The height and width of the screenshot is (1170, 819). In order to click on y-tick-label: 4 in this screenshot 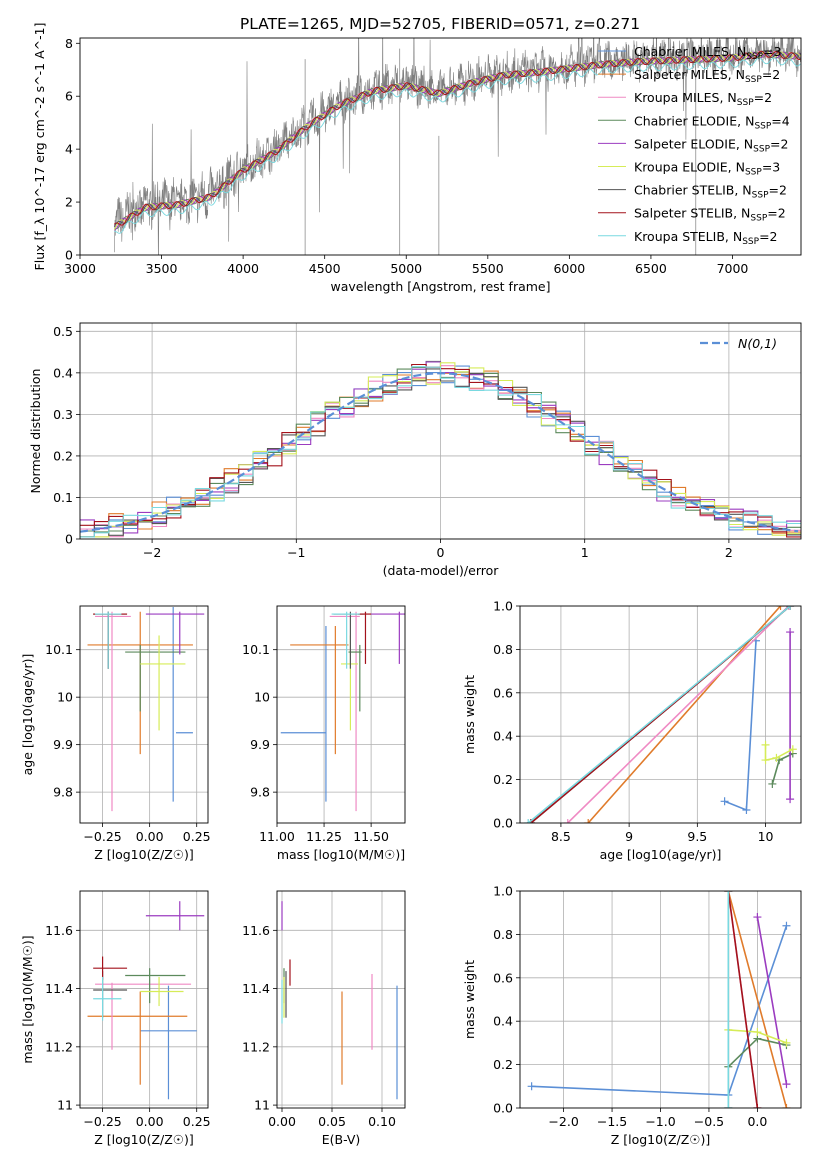, I will do `click(69, 149)`.